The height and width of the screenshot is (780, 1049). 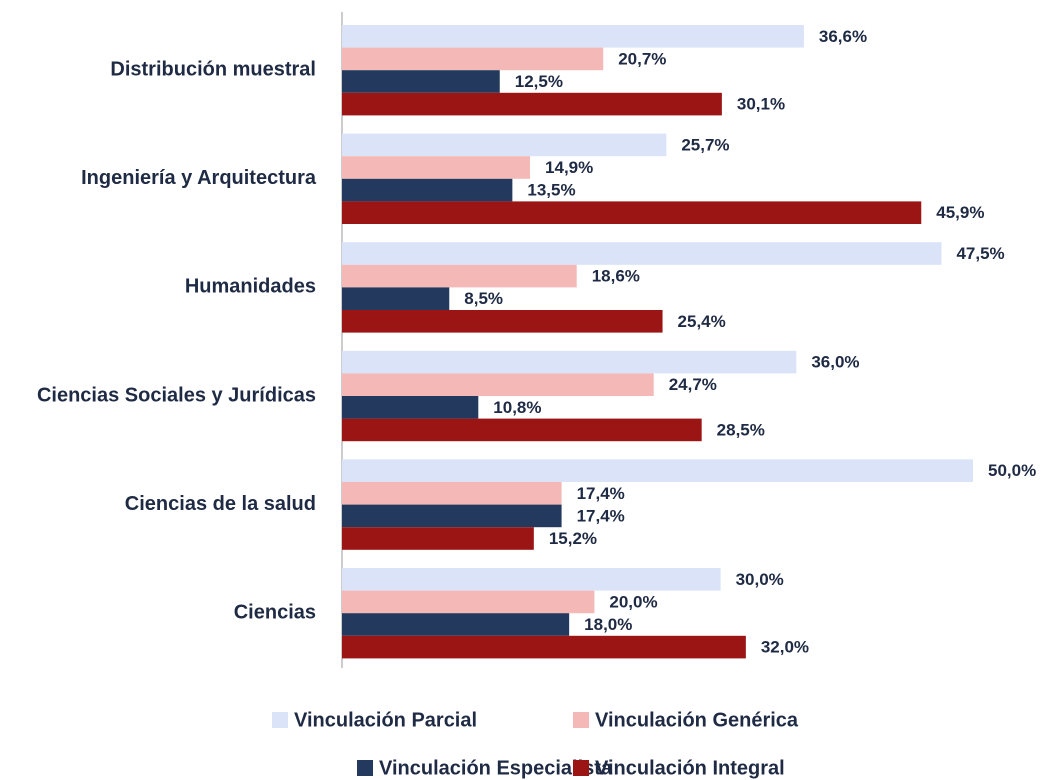 What do you see at coordinates (693, 384) in the screenshot?
I see `value-label: 24,7%` at bounding box center [693, 384].